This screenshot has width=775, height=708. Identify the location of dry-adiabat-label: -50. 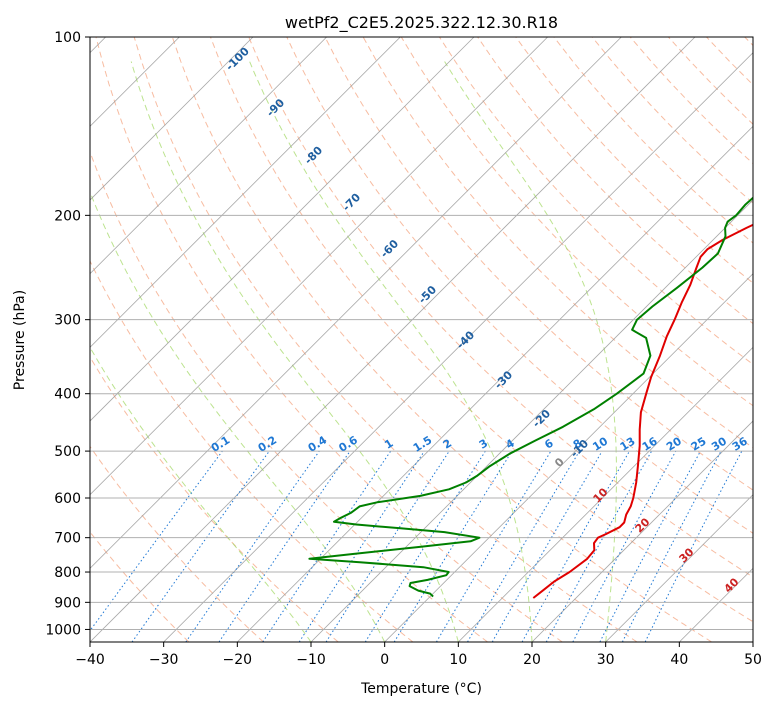
(427, 294).